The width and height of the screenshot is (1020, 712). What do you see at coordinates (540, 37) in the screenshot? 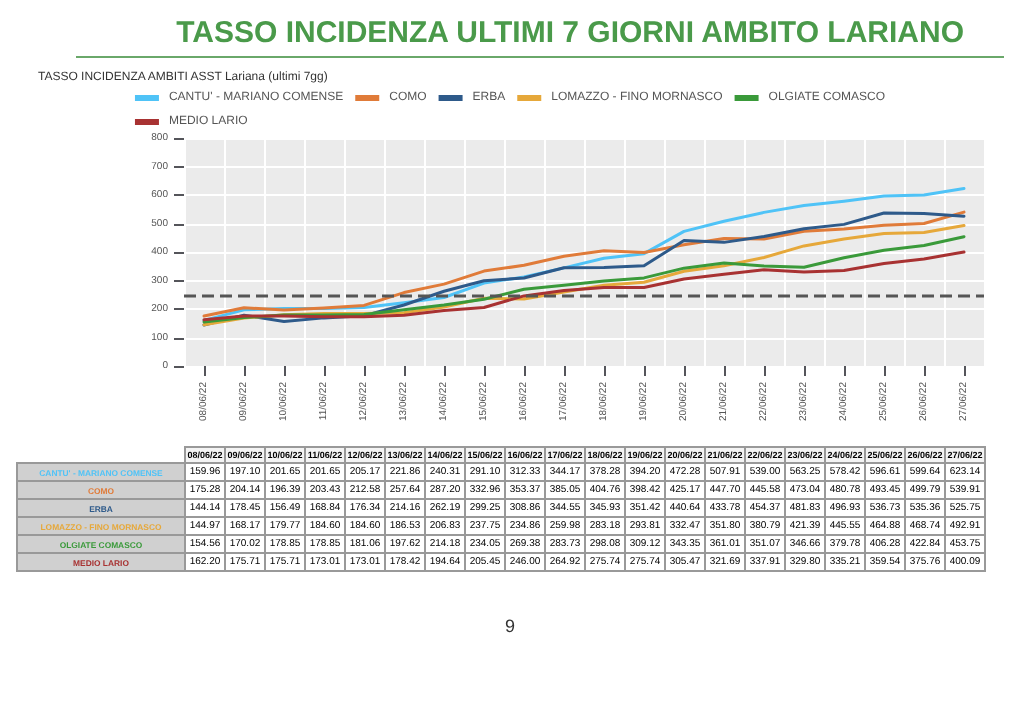
I see `chart-title: TASSO INCIDENZA ULTIMI 7 GIORNI AMBITO LARIANO` at bounding box center [540, 37].